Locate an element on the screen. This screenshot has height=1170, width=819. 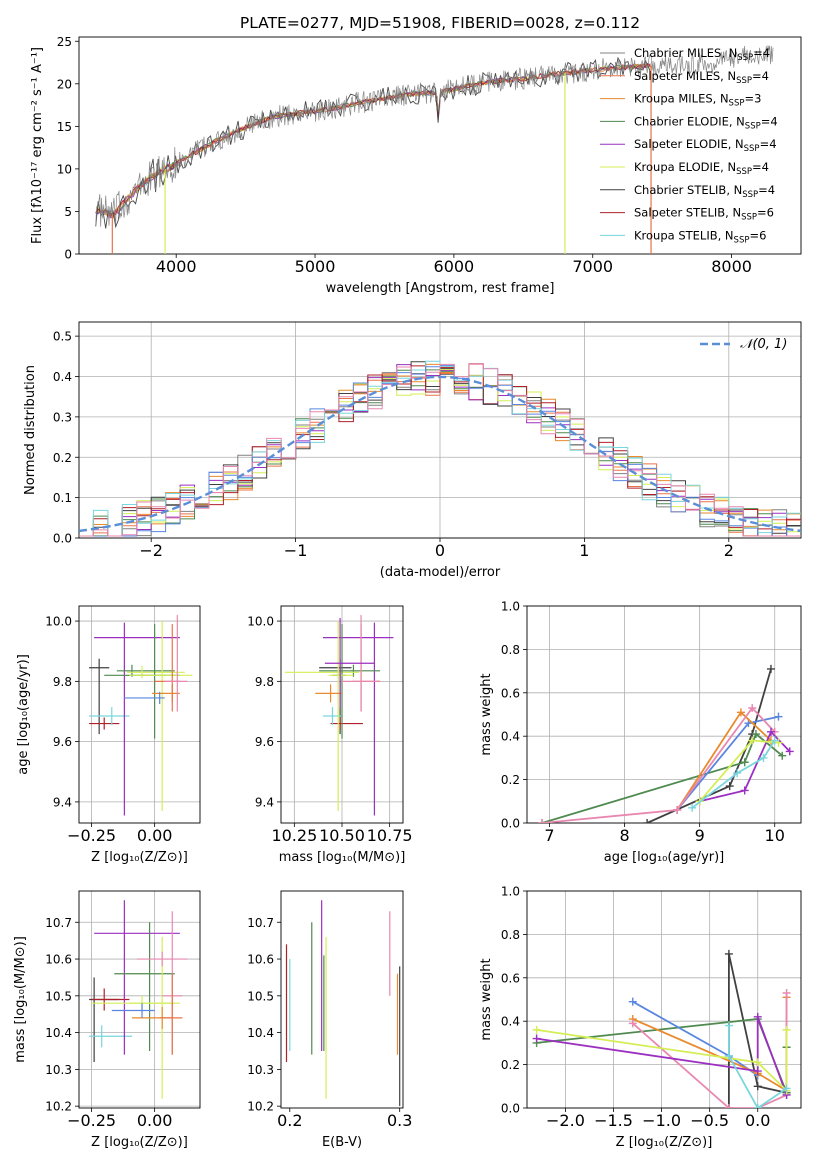
weight_vs_Z-xtick-label: −1.0 is located at coordinates (661, 1120).